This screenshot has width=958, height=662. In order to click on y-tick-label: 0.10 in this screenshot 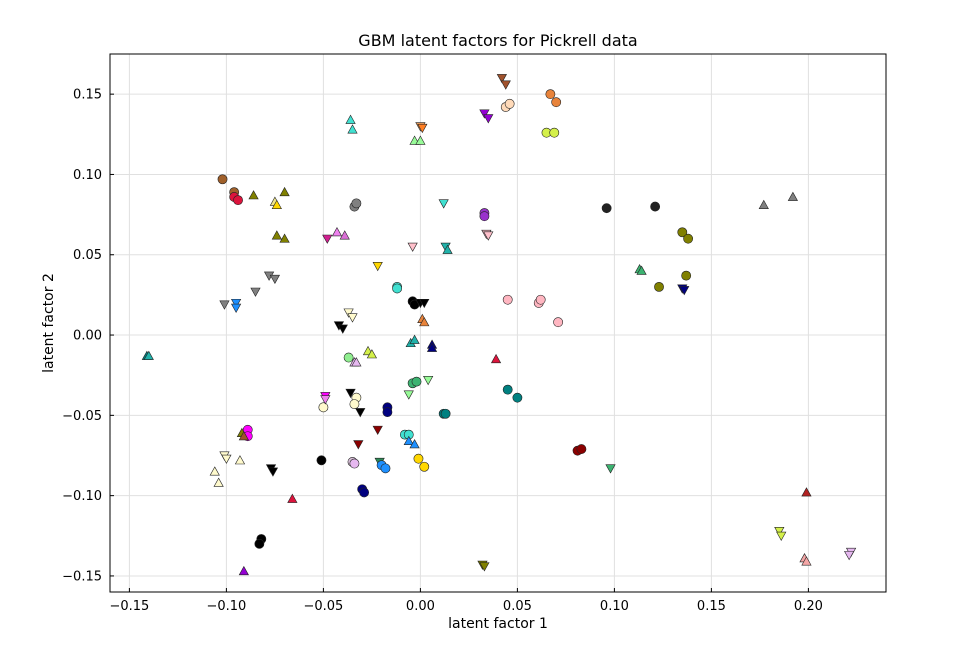, I will do `click(87, 175)`.